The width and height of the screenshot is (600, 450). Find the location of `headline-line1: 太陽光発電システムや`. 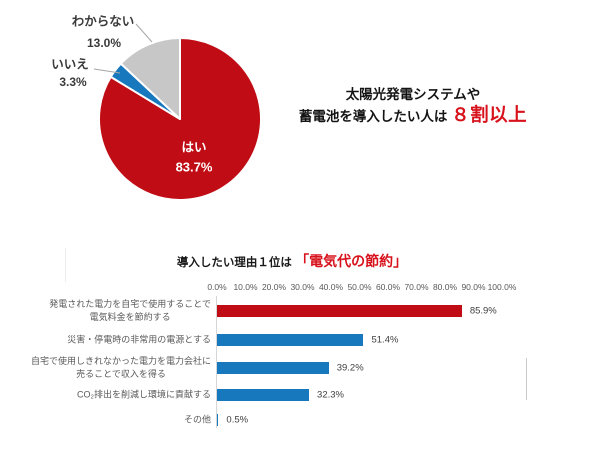

headline-line1: 太陽光発電システムや is located at coordinates (413, 94).